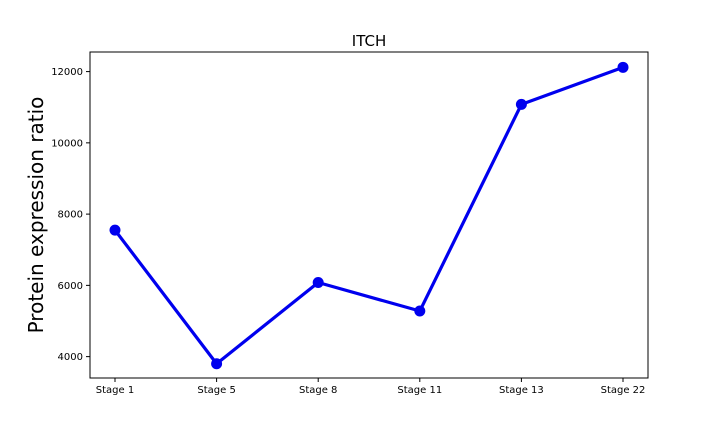  What do you see at coordinates (70, 357) in the screenshot?
I see `y-tick-label: 4000` at bounding box center [70, 357].